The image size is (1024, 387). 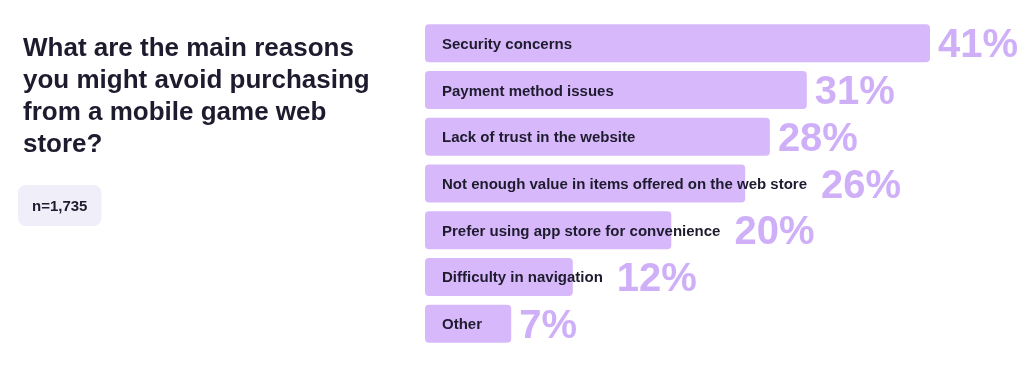 What do you see at coordinates (817, 136) in the screenshot?
I see `data-label: 28%` at bounding box center [817, 136].